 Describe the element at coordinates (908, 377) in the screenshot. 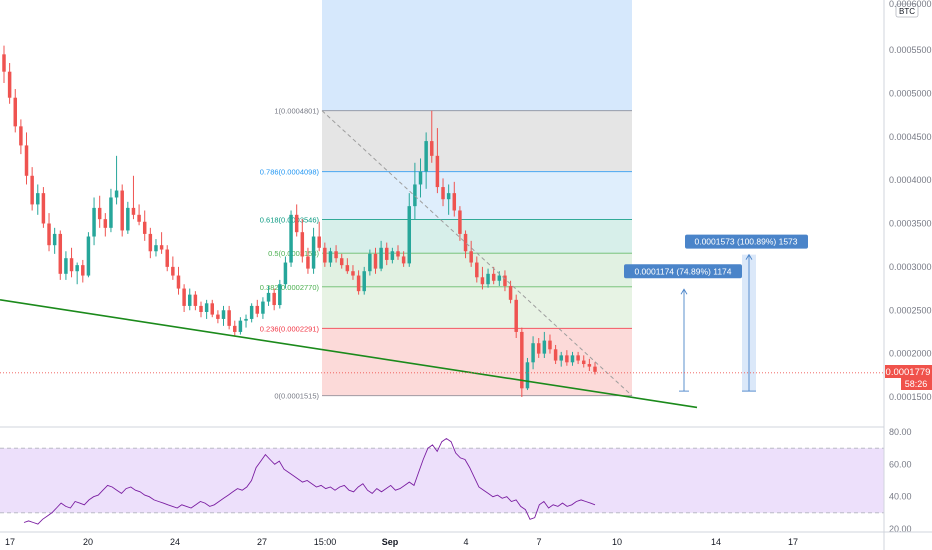

I see `current-price-tag: 0.0001779 58:26` at that location.